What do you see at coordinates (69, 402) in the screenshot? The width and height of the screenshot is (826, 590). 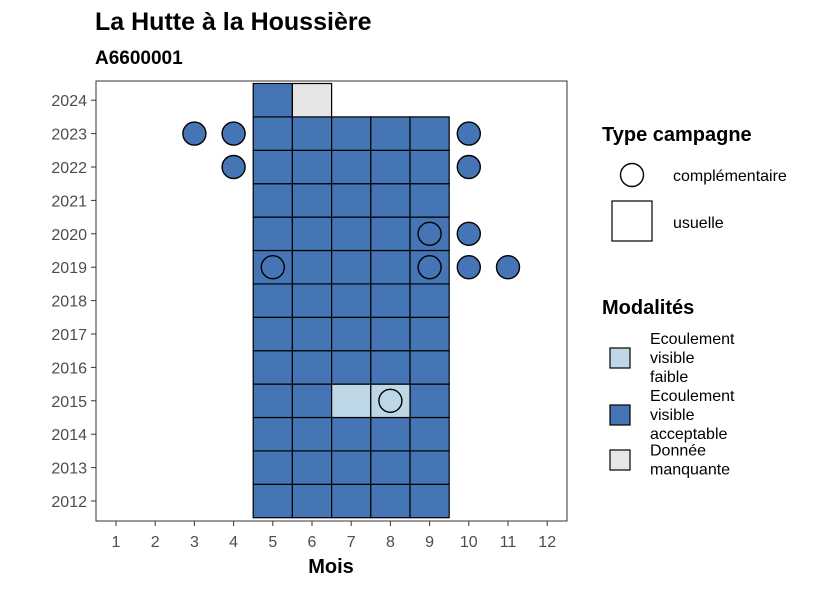 I see `y-tick-label: 2015` at bounding box center [69, 402].